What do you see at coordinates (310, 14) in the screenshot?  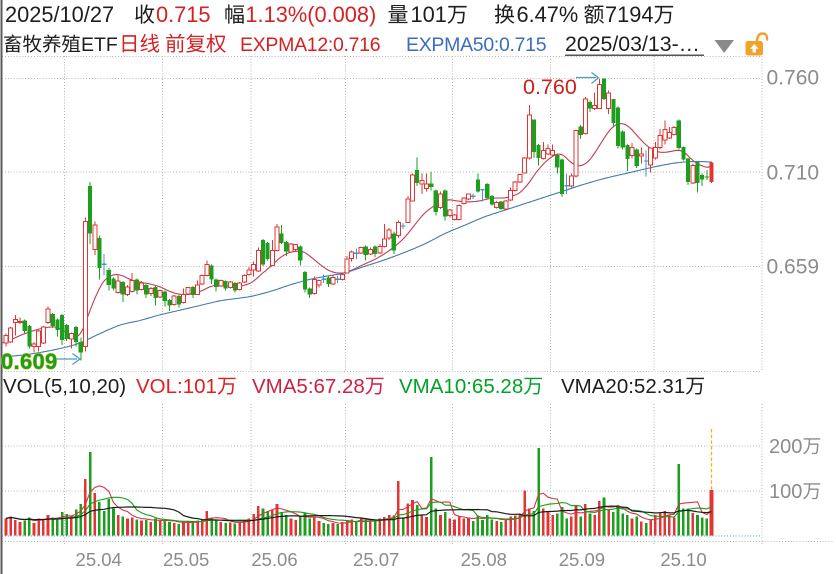 I see `svg-text: 1.13%(0.008)` at bounding box center [310, 14].